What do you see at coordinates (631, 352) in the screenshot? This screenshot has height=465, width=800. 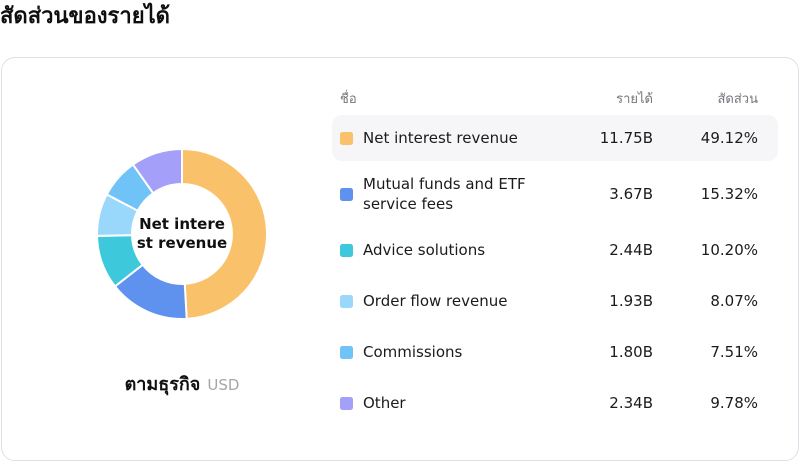 I see `series-revenue: 1.80B` at bounding box center [631, 352].